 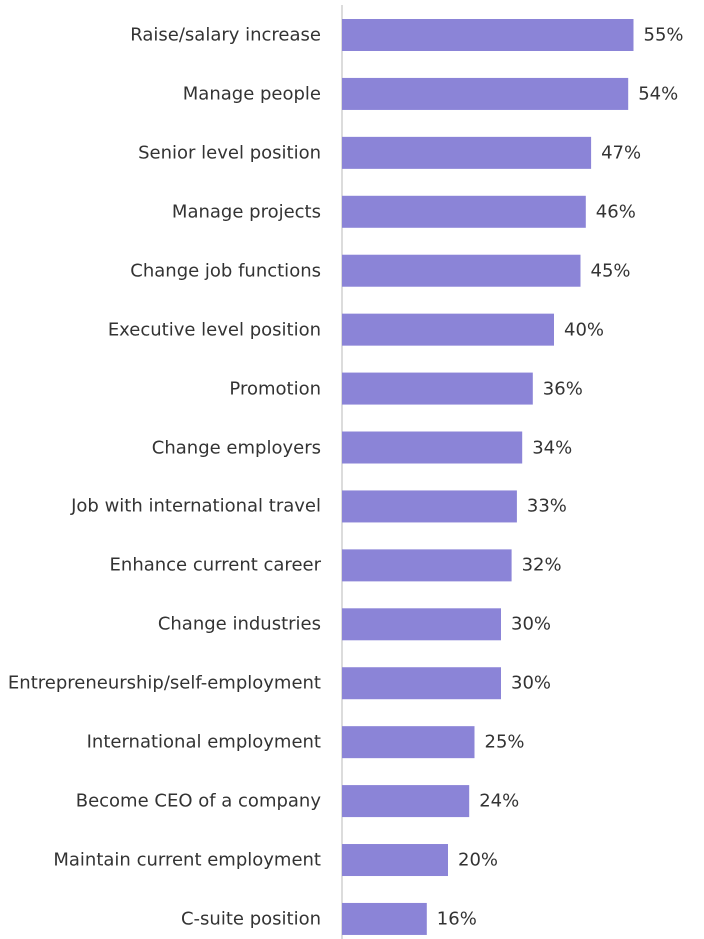 What do you see at coordinates (658, 94) in the screenshot?
I see `value-label: 54%` at bounding box center [658, 94].